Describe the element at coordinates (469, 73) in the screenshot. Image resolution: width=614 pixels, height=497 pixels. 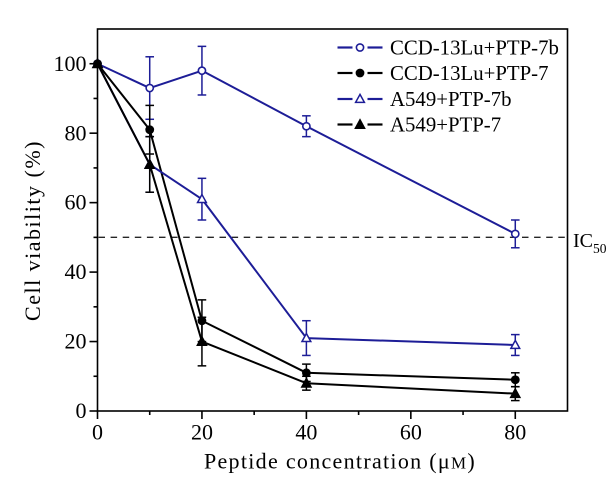
I see `svg-text: CCD-13Lu+PTP-7` at that location.